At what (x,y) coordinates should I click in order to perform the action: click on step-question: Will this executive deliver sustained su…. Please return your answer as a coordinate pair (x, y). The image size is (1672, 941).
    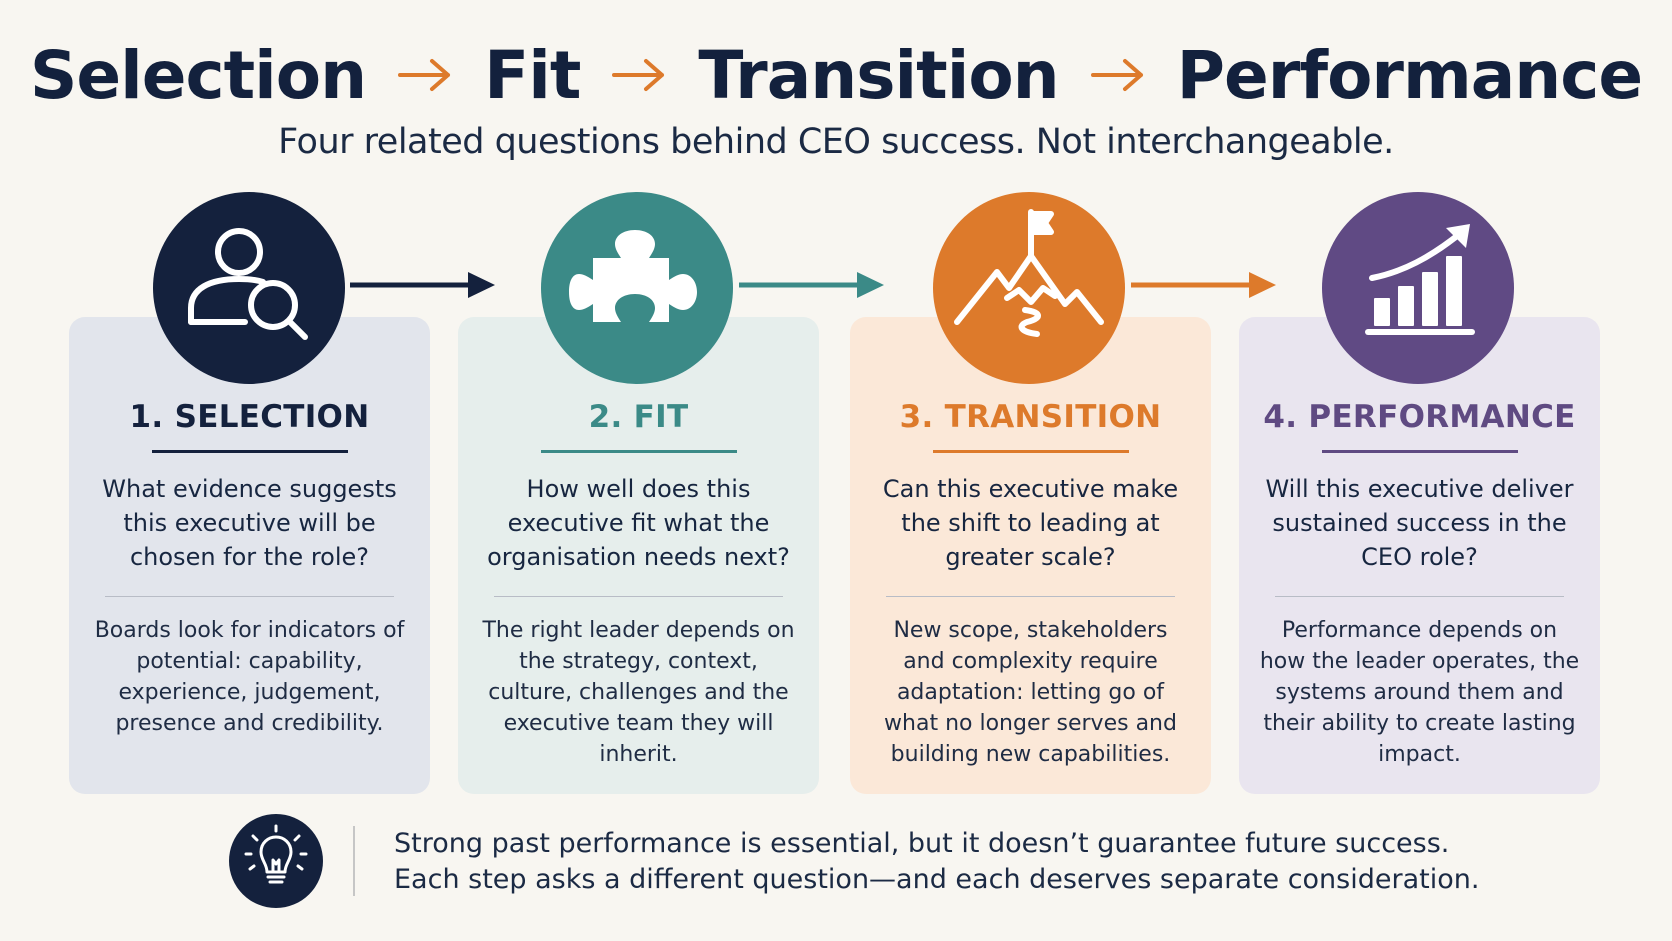
    Looking at the image, I should click on (1419, 523).